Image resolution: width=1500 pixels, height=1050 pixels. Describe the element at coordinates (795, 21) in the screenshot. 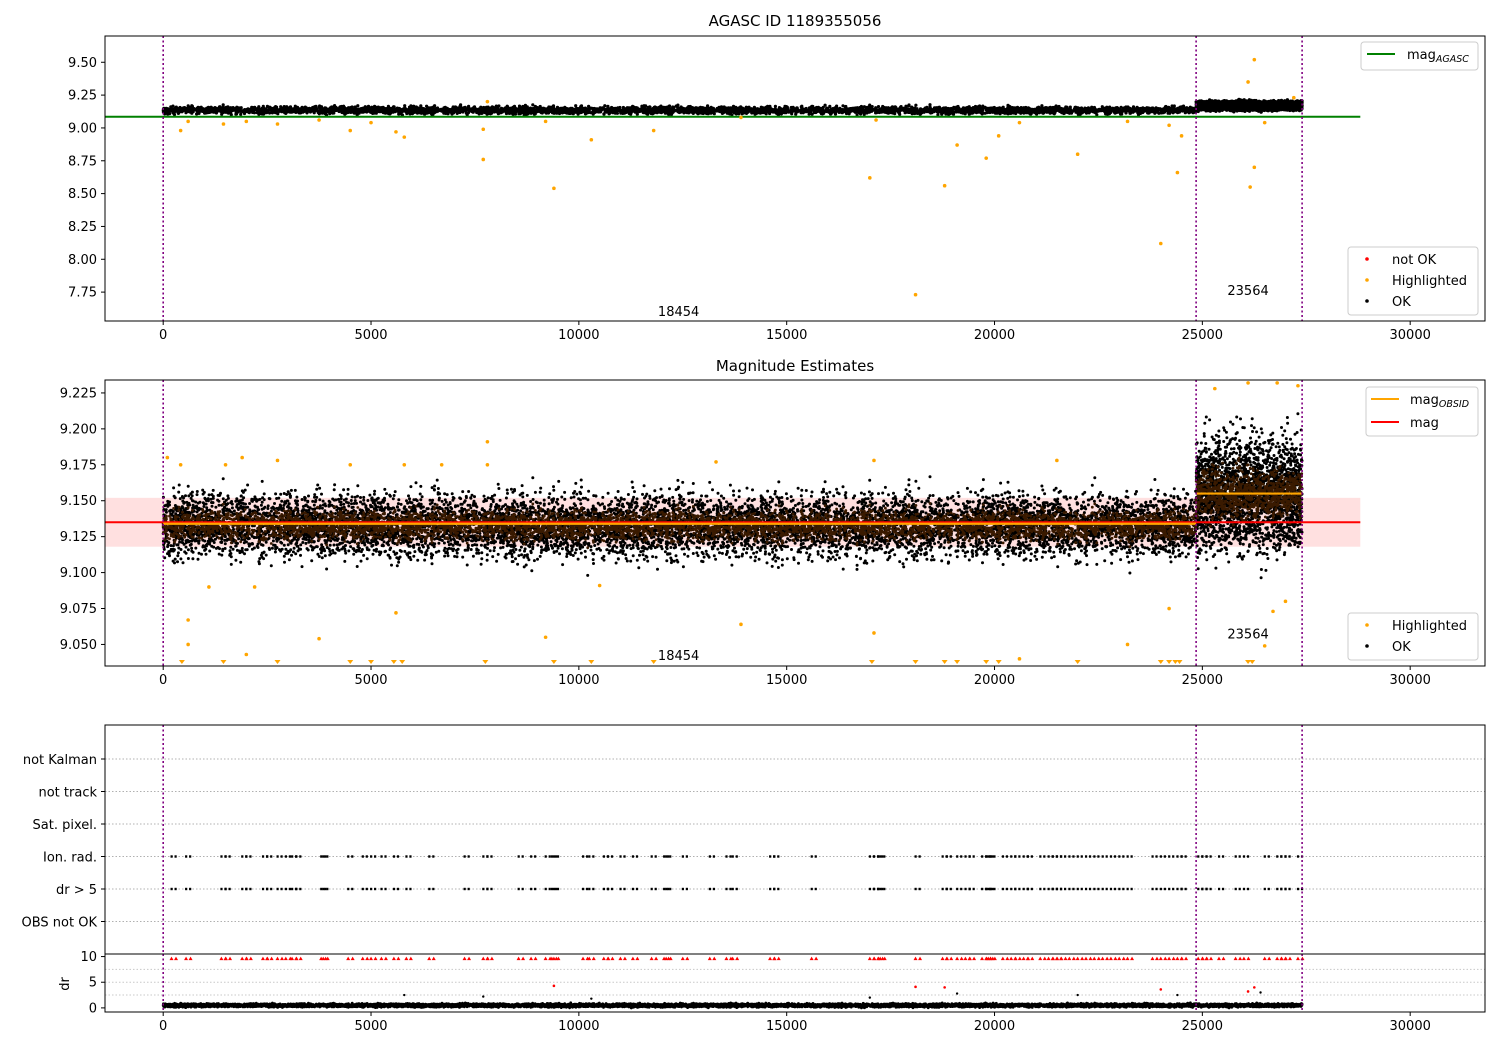

I see `agasc-panel-title: AGASC ID 1189355056` at that location.